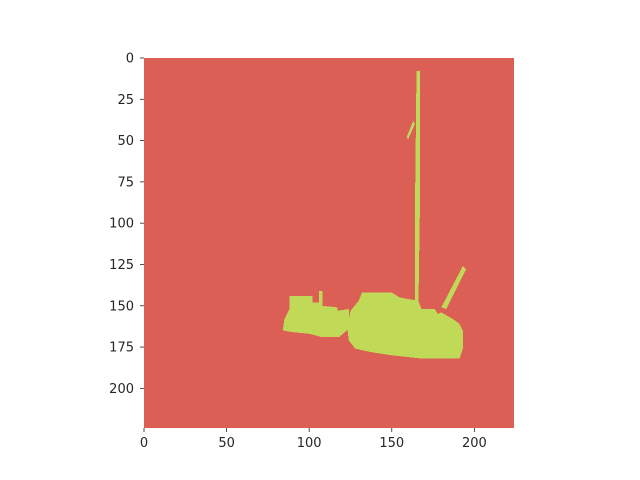 The height and width of the screenshot is (480, 640). I want to click on mask-region-left-block, so click(315, 316).